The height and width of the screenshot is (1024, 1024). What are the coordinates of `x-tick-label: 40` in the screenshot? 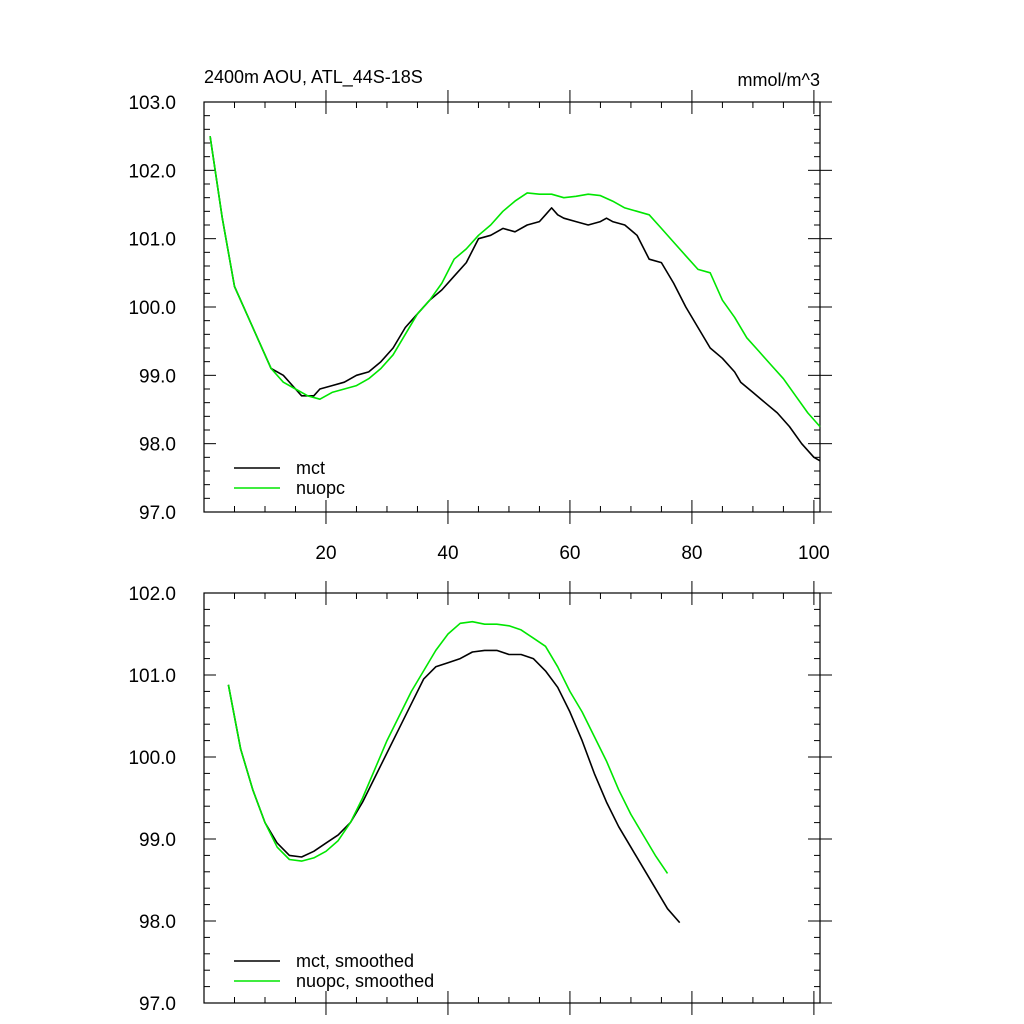 It's located at (447, 553).